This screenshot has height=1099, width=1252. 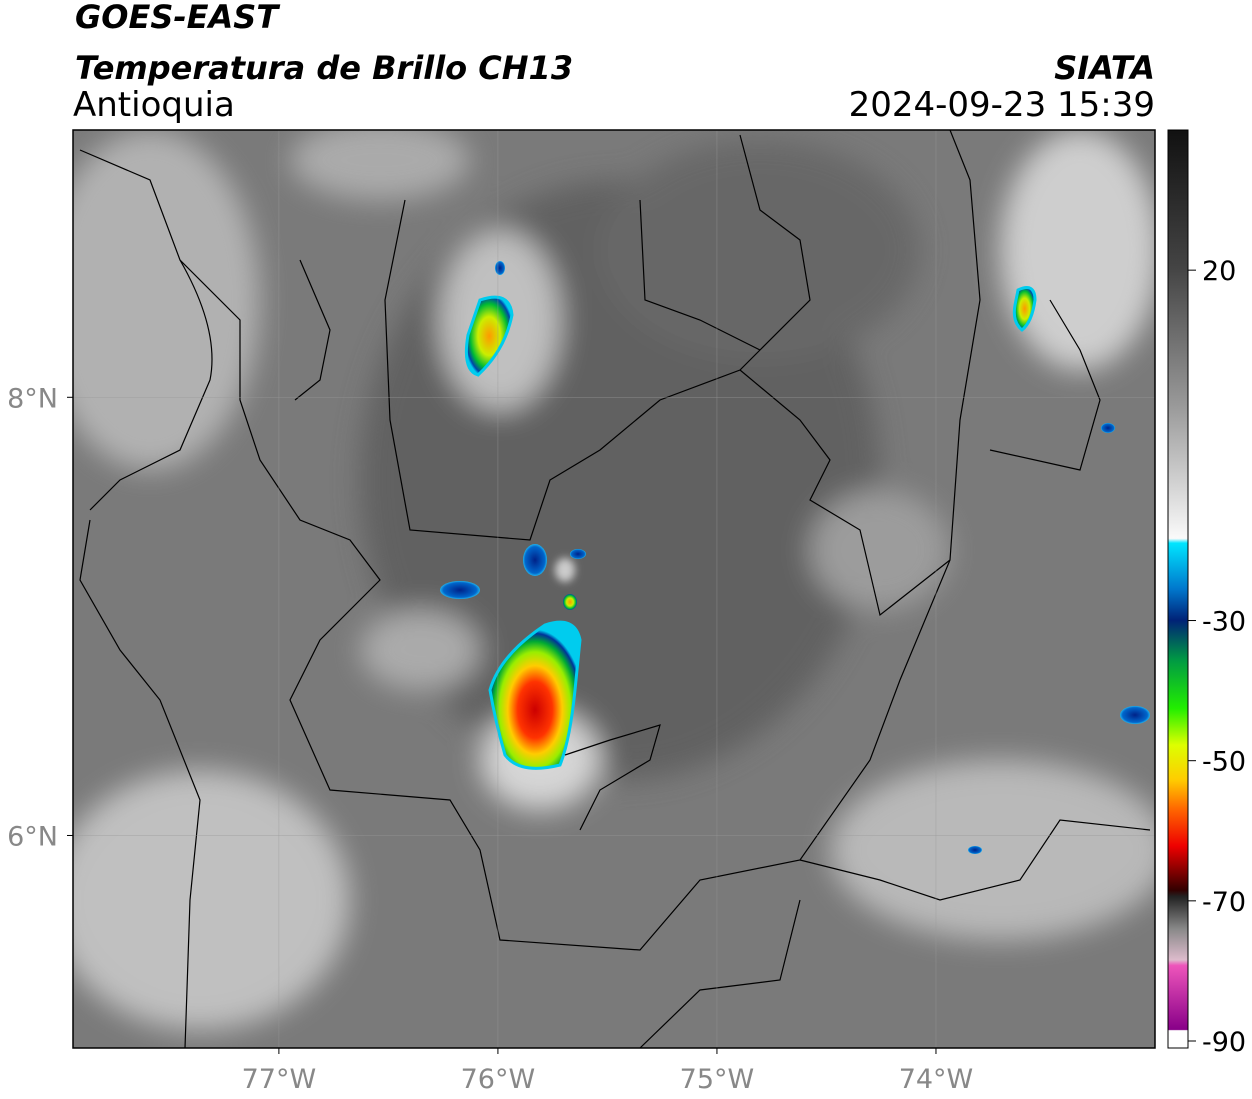 I want to click on colorbar-tick-label: 20, so click(x=1219, y=271).